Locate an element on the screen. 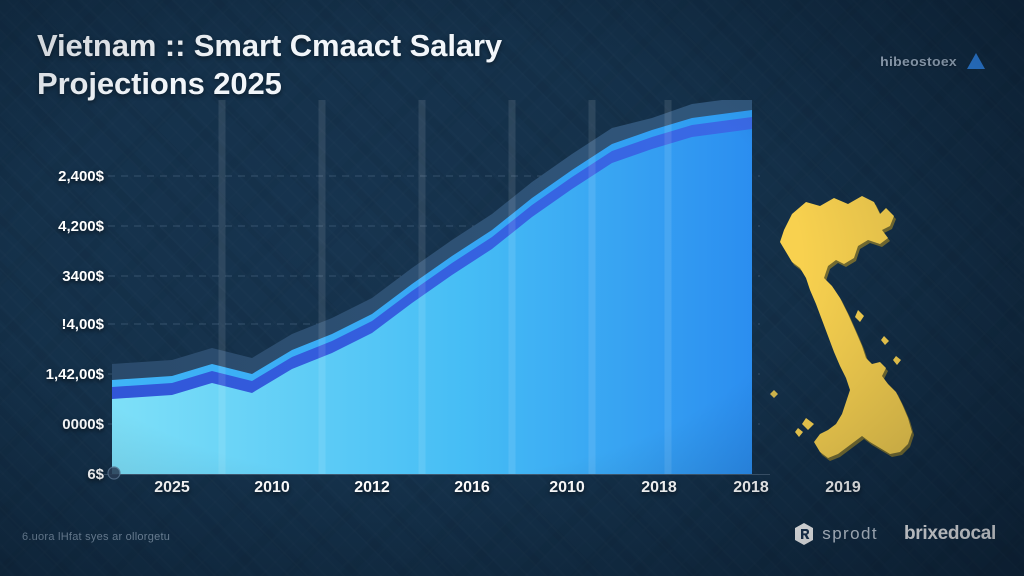  vietnam-map is located at coordinates (842, 328).